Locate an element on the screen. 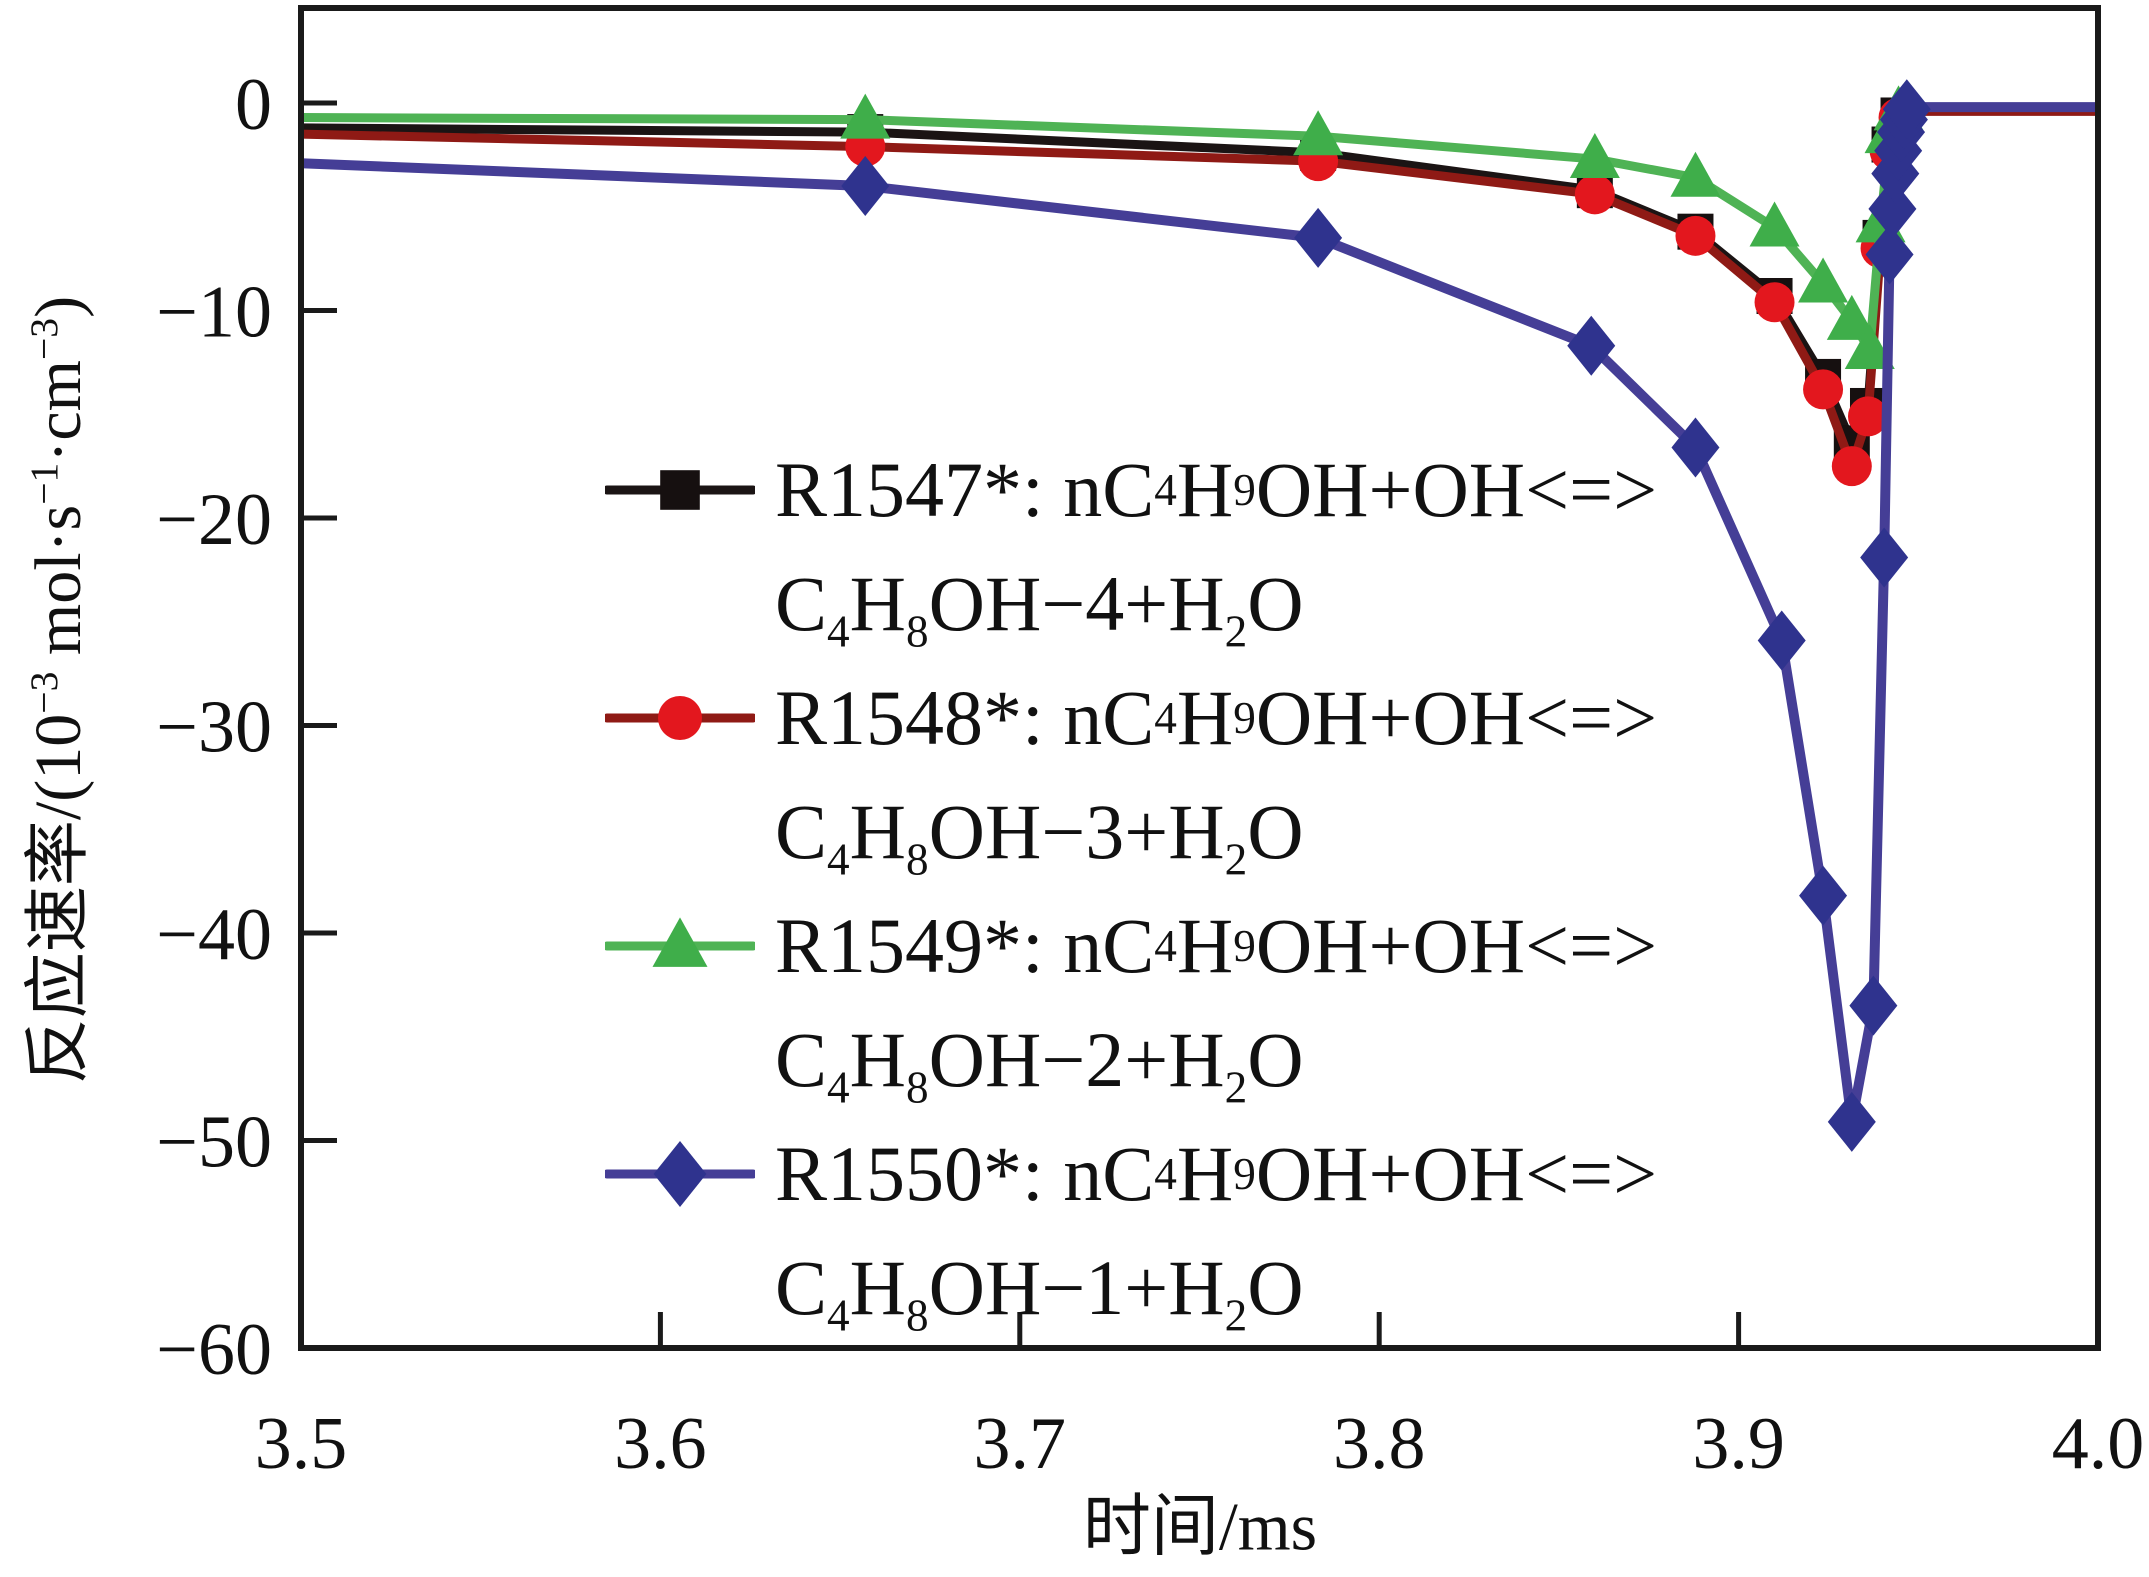  legend-triangle-marker-icon is located at coordinates (680, 942).